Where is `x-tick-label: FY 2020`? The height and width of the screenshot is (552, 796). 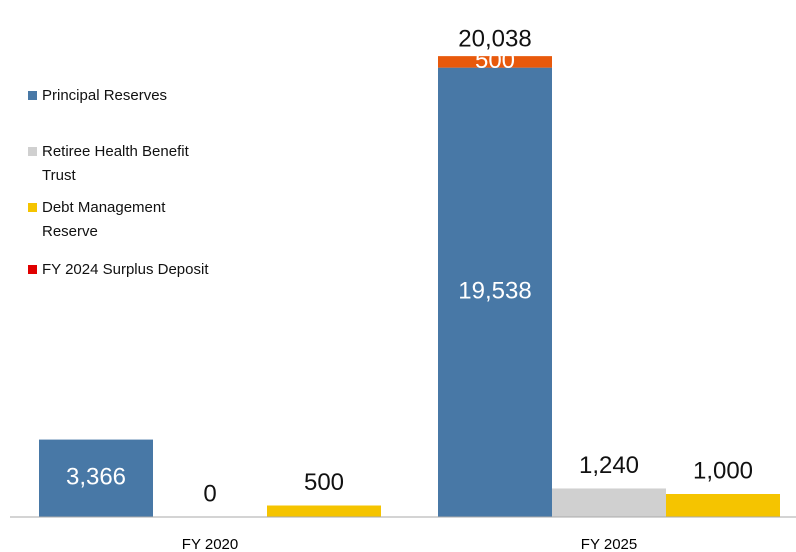
x-tick-label: FY 2020 is located at coordinates (210, 544).